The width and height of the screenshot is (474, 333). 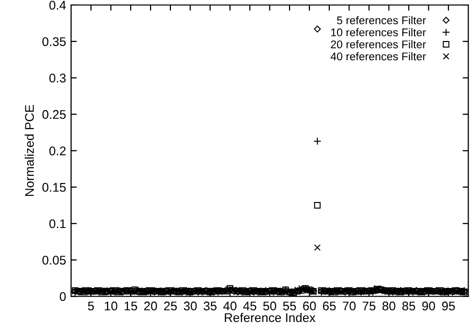 I want to click on x-tick-label: 35, so click(x=210, y=306).